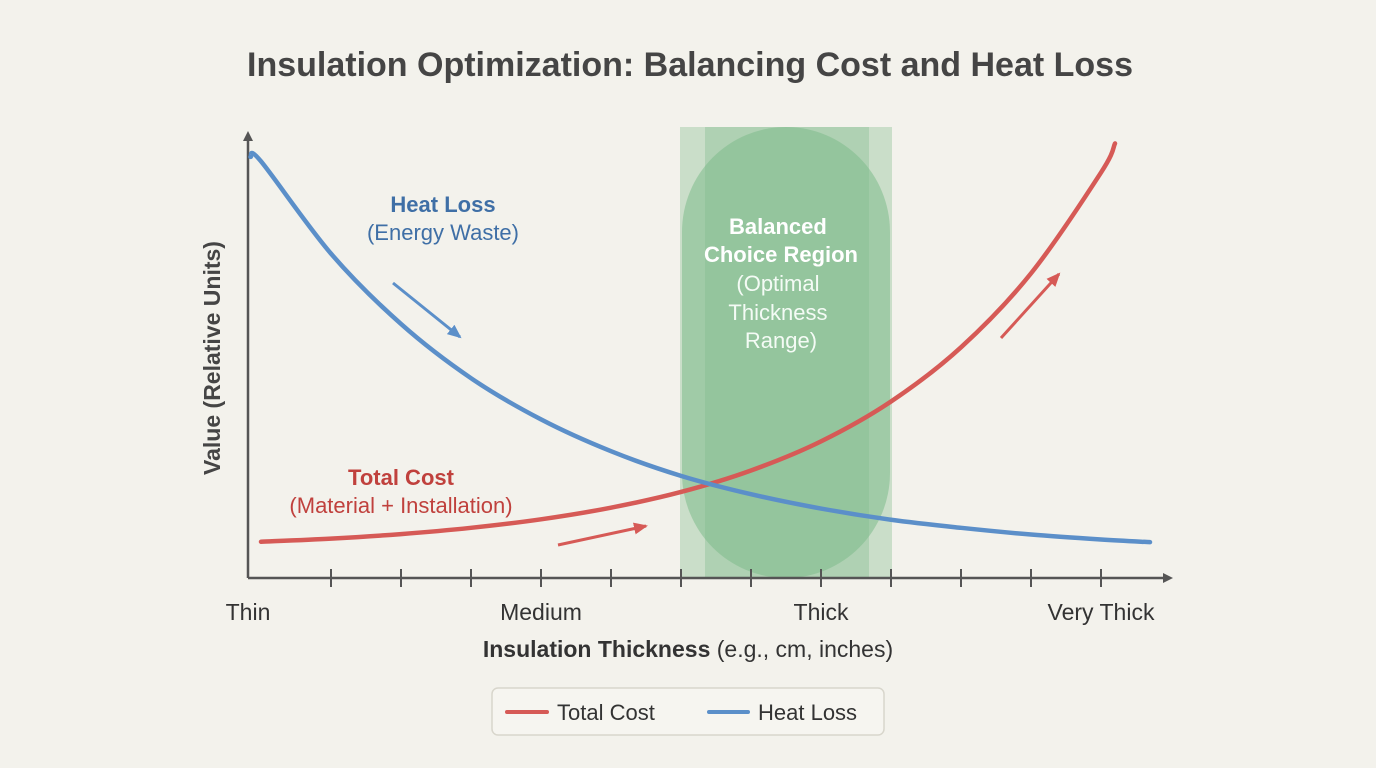 The height and width of the screenshot is (768, 1376). What do you see at coordinates (541, 612) in the screenshot?
I see `x-tick-label: Medium` at bounding box center [541, 612].